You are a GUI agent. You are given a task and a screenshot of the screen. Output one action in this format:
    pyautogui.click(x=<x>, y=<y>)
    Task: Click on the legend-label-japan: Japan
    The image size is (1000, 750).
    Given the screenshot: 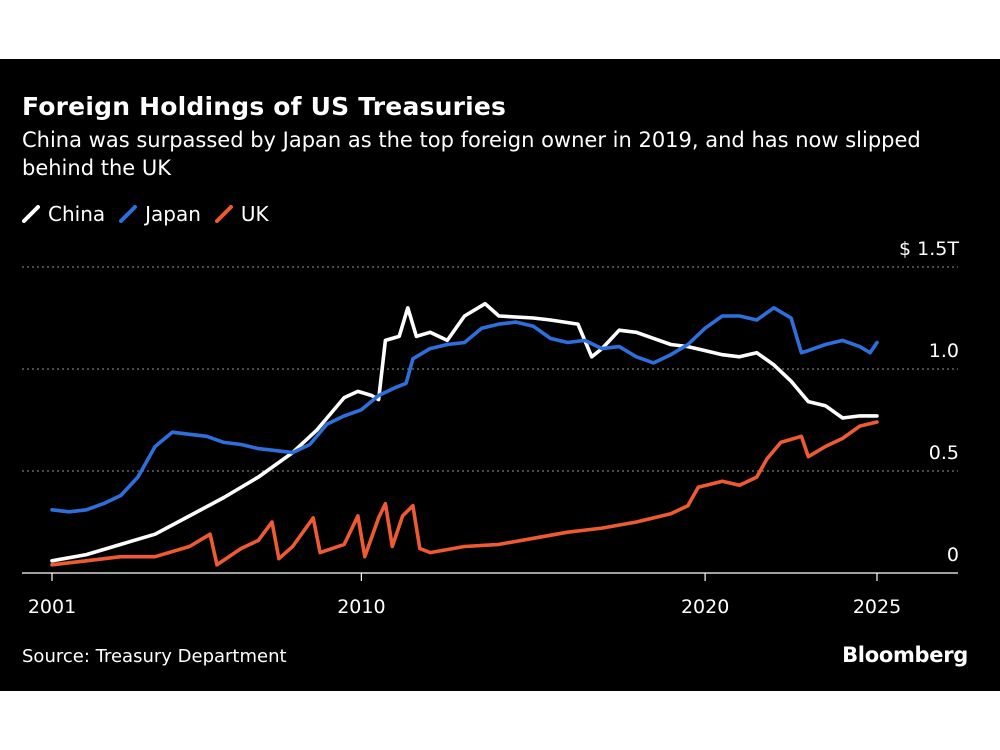 What is the action you would take?
    pyautogui.click(x=173, y=214)
    